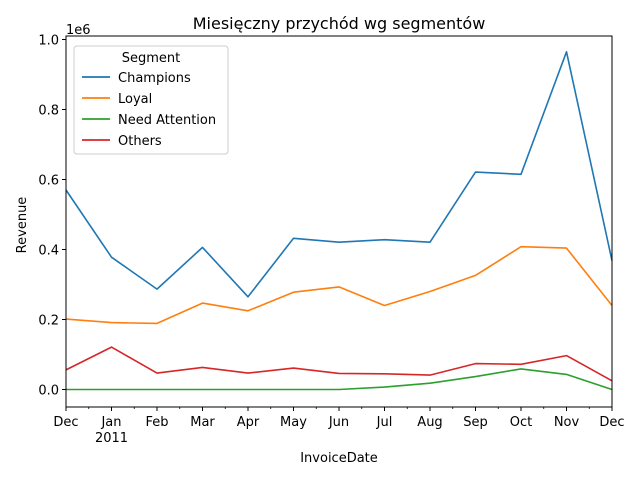 The image size is (640, 480). I want to click on x-axis-title: InvoiceDate, so click(339, 458).